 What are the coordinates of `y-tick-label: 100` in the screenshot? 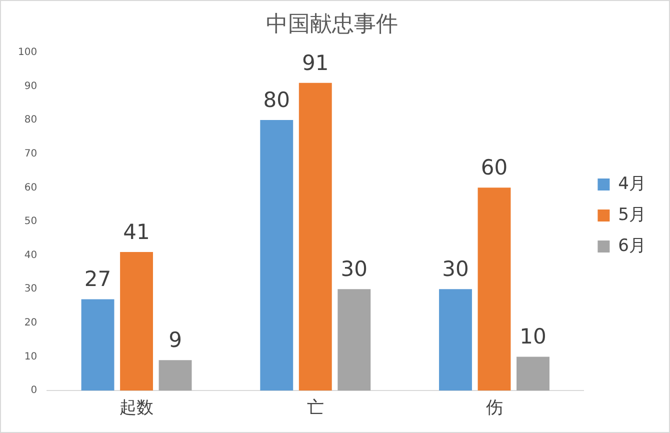 It's located at (28, 52).